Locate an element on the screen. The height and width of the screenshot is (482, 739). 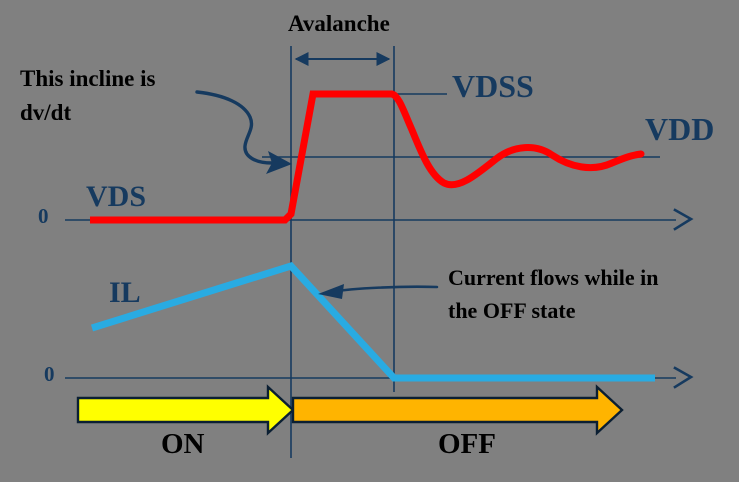
vdd-label: VDD is located at coordinates (680, 129).